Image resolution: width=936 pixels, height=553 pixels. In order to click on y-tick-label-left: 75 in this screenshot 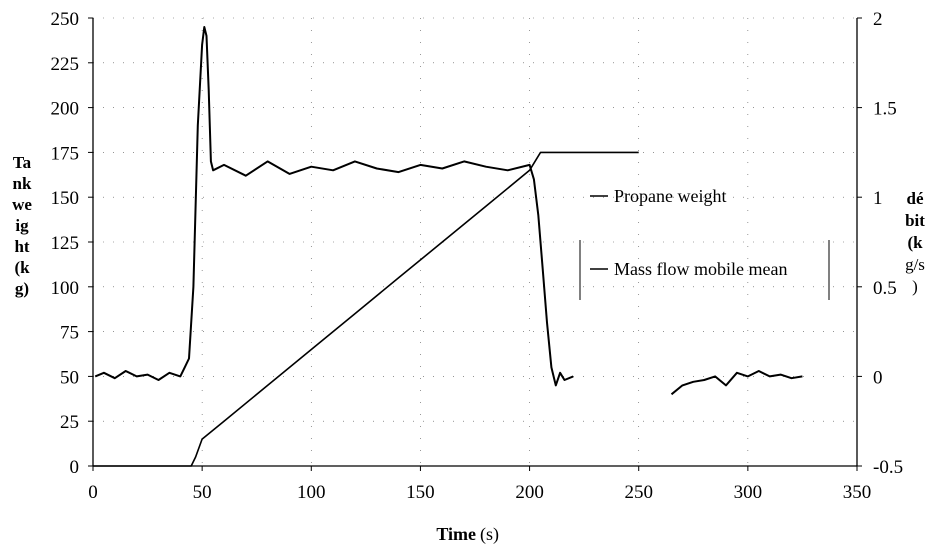, I will do `click(69, 333)`.